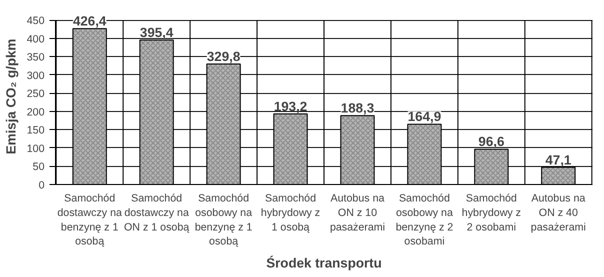  I want to click on y-tick-label: 150, so click(35, 130).